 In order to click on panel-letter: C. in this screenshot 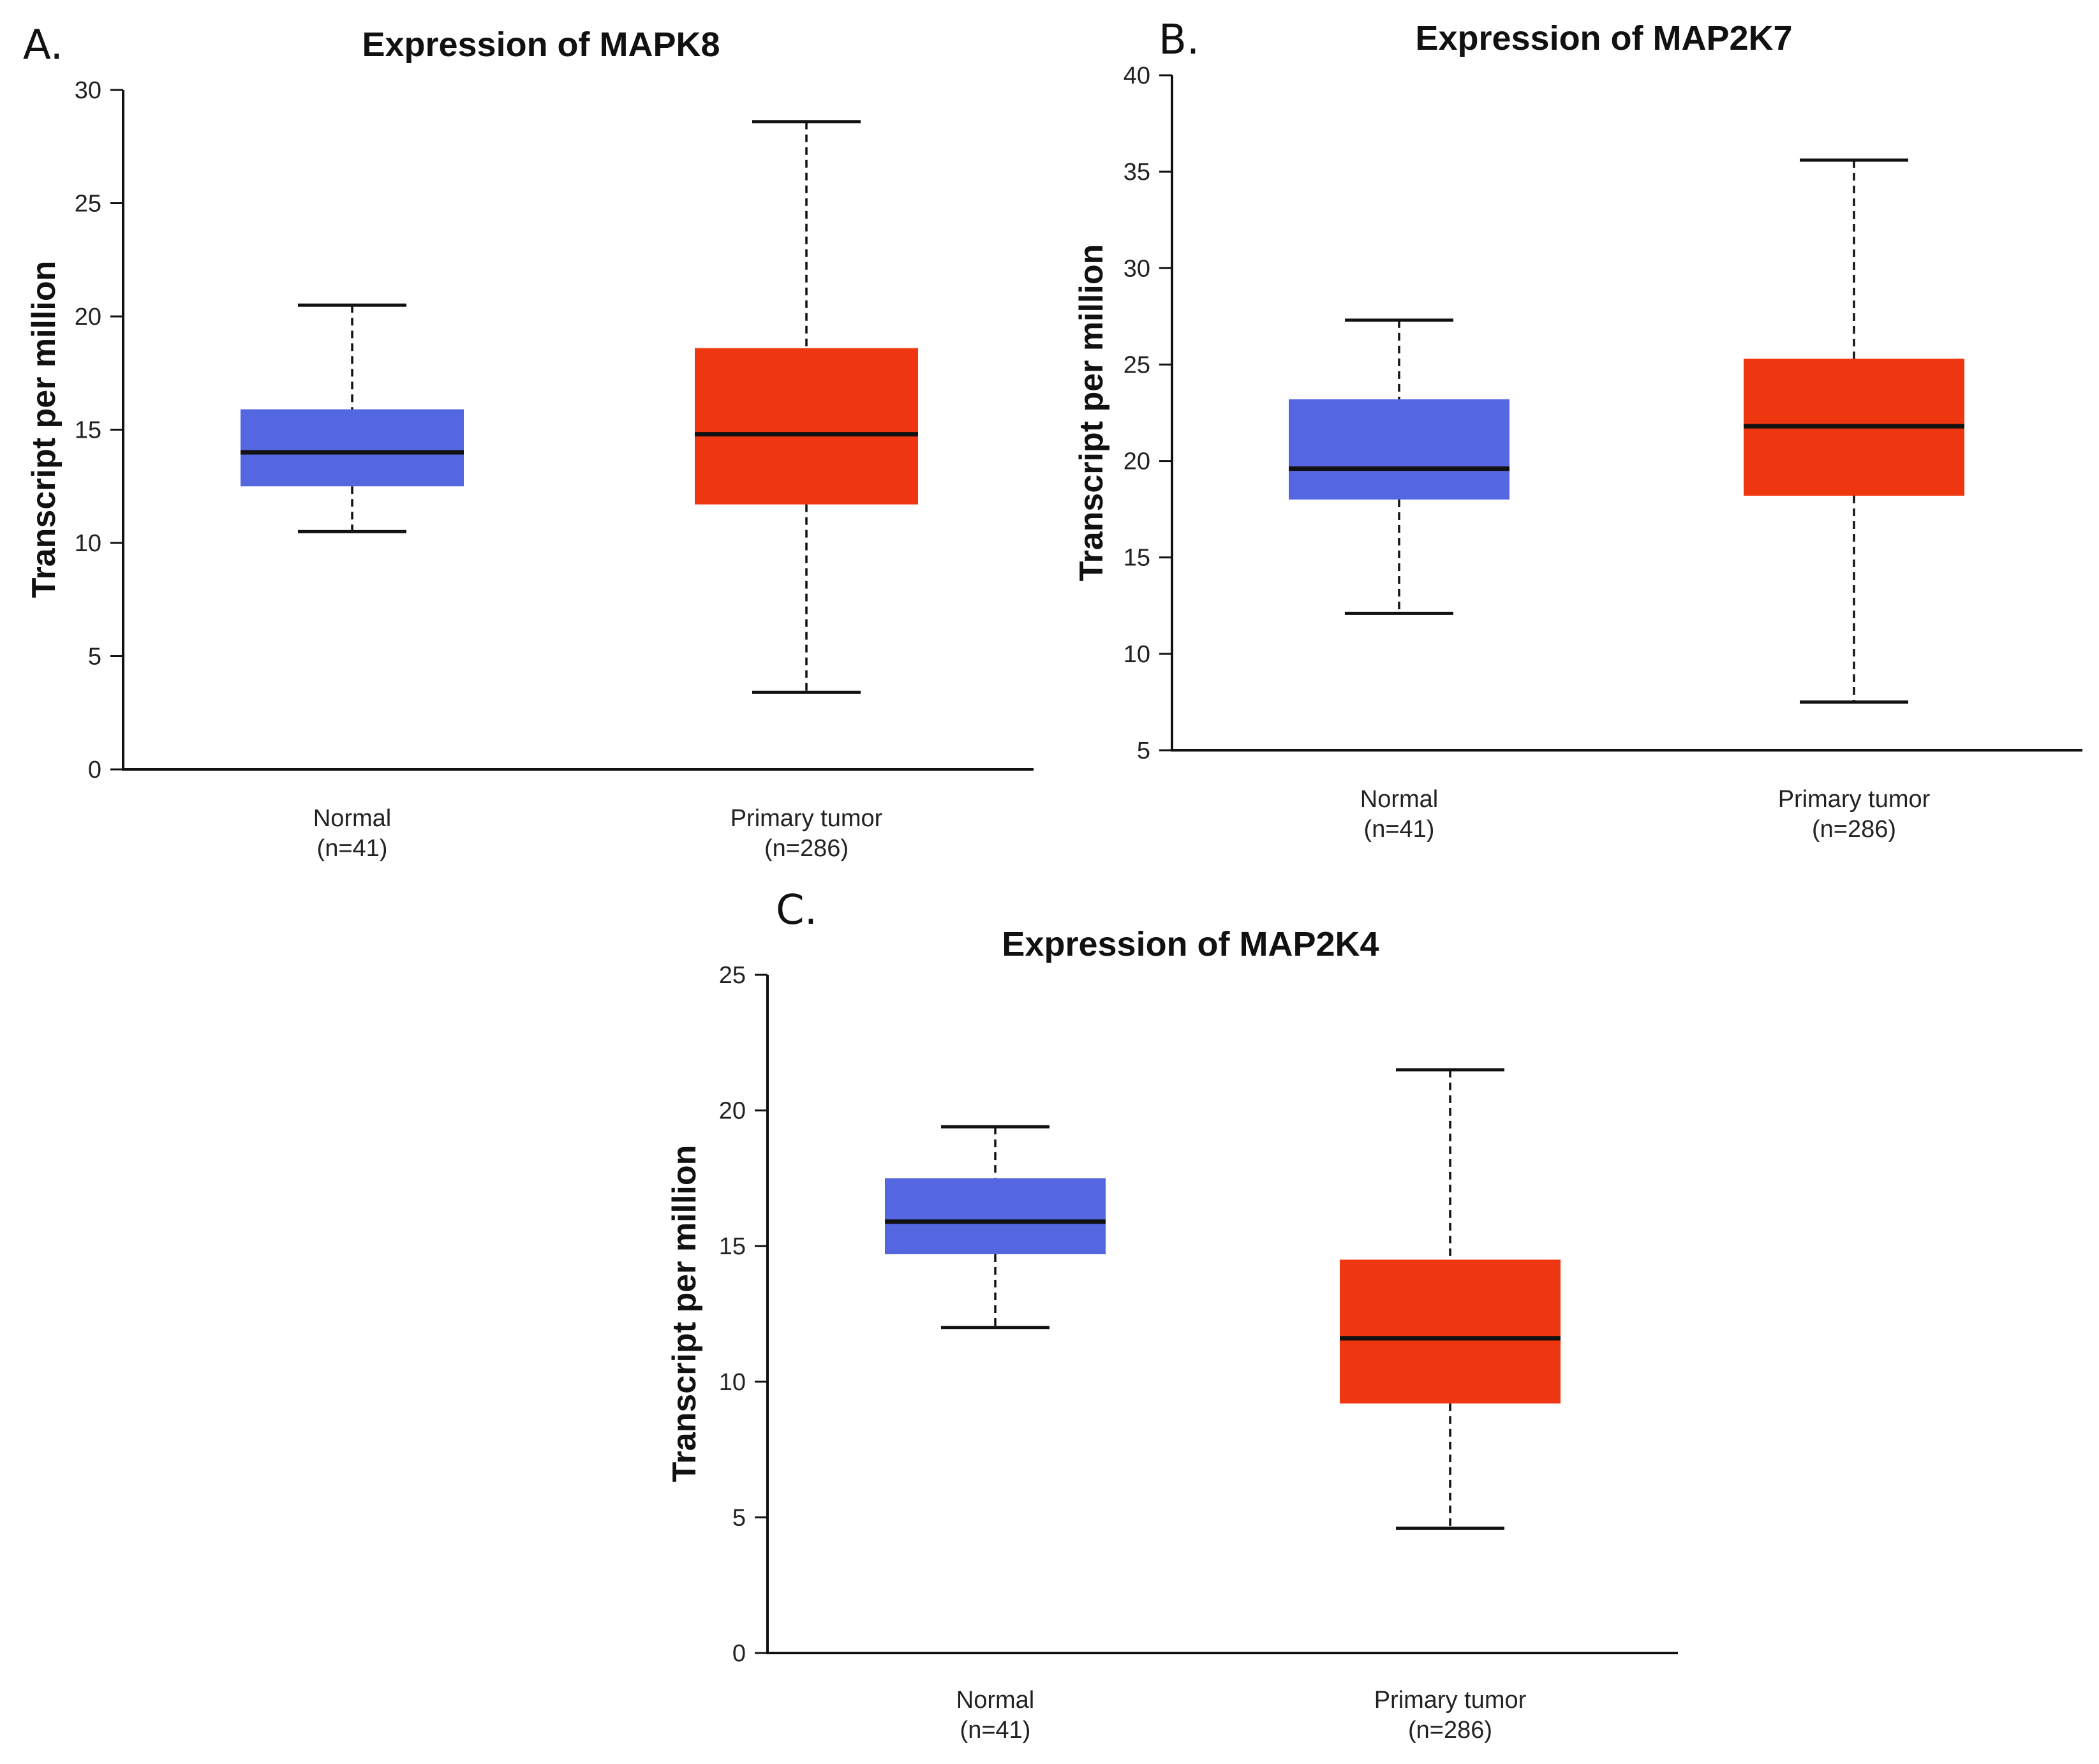, I will do `click(797, 910)`.